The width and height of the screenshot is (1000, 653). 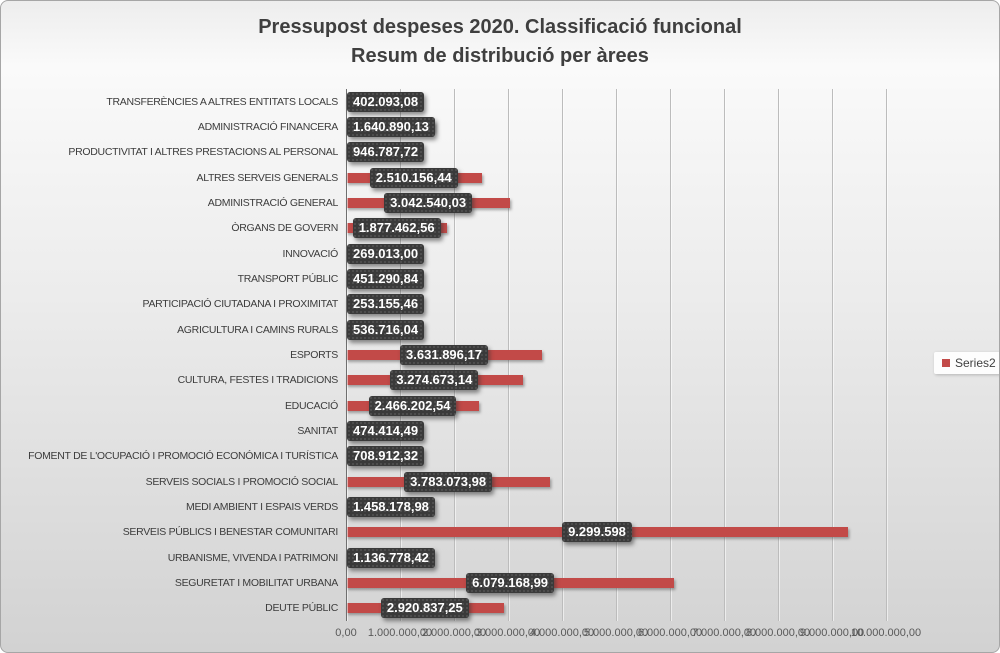 I want to click on x-axis-tick-label: 9.000.000,00, so click(x=832, y=633).